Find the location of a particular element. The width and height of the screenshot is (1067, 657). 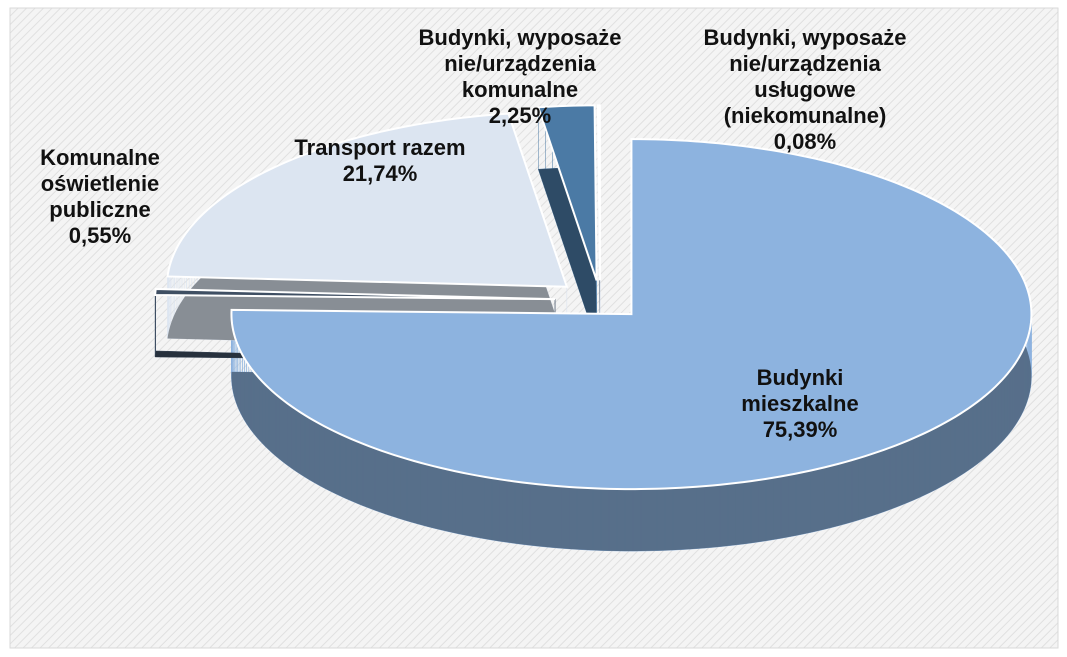

value-label: 2,25% is located at coordinates (520, 115).